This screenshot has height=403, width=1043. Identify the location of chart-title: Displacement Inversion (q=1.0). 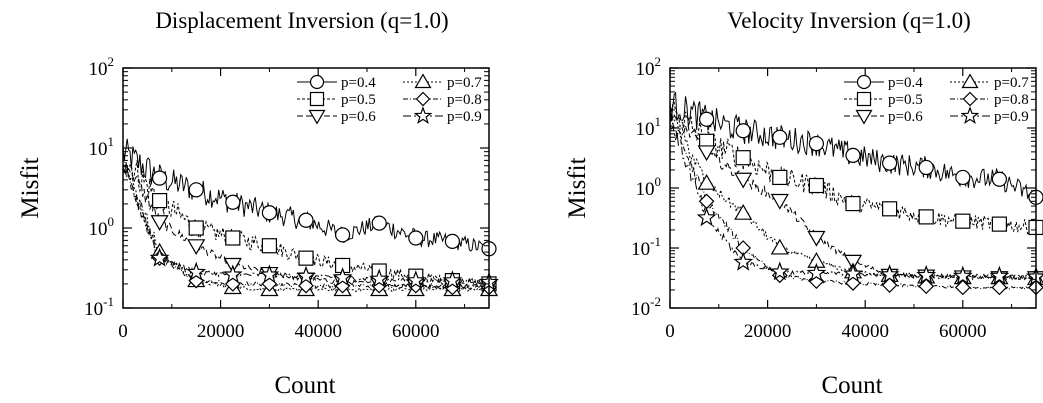
(301, 20).